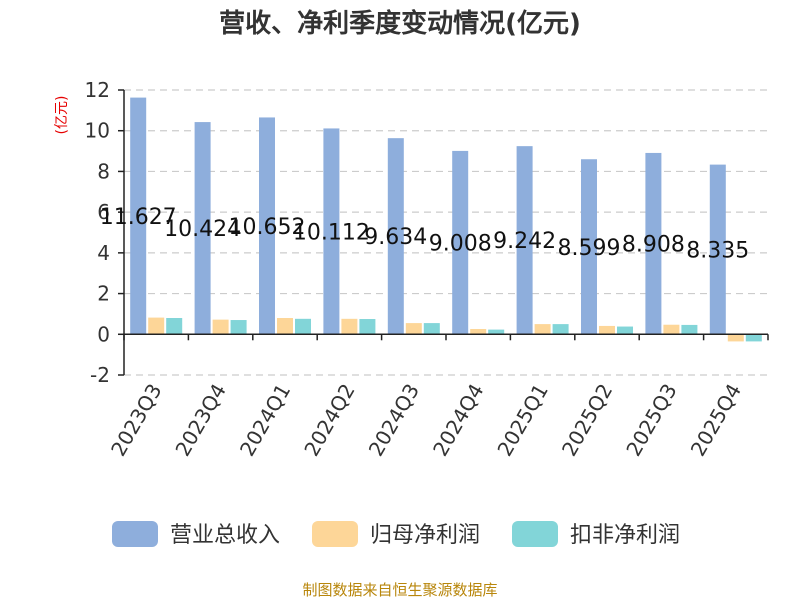 Image resolution: width=800 pixels, height=600 pixels. What do you see at coordinates (225, 535) in the screenshot?
I see `legend-label: 营业总收入` at bounding box center [225, 535].